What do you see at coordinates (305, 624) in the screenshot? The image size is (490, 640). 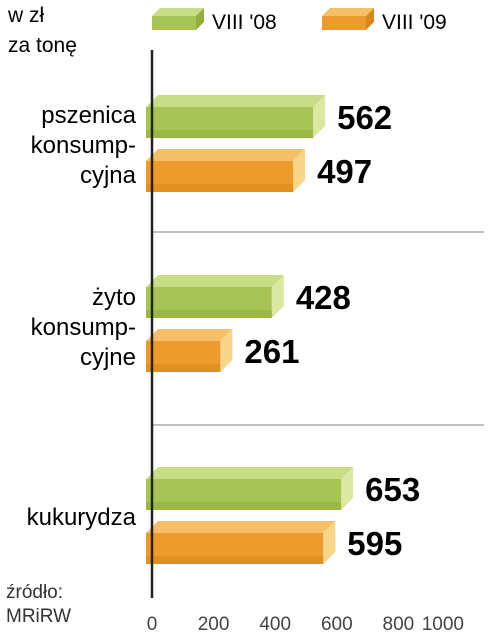 I see `x-axis-ticks: 0 200 400 600 800 1000` at bounding box center [305, 624].